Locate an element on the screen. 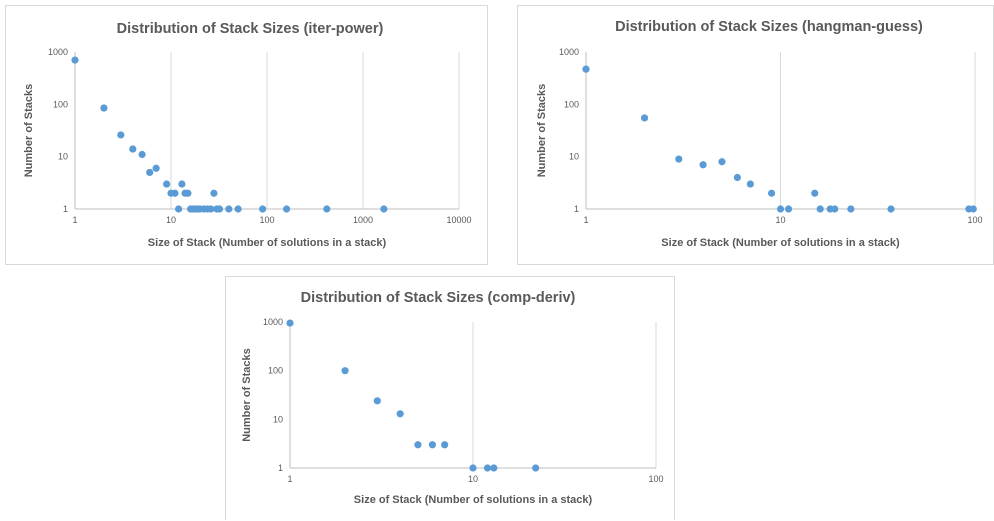 This screenshot has height=521, width=994. x-tick-label: 10000 is located at coordinates (458, 220).